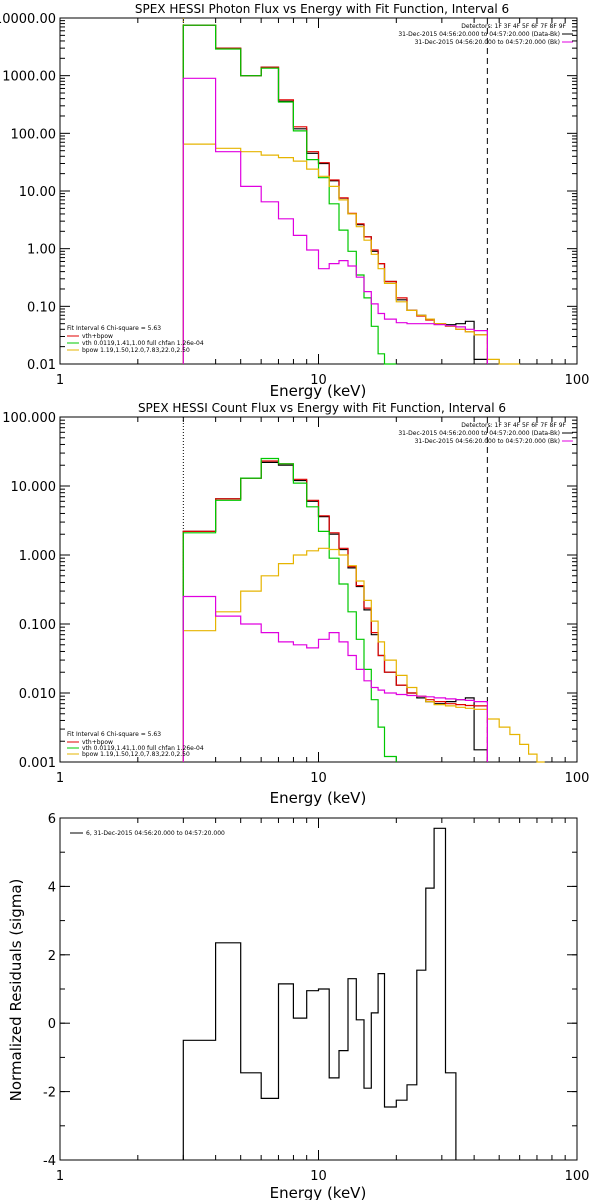  Describe the element at coordinates (60, 1176) in the screenshot. I see `residuals-x-tick-label: 1` at that location.